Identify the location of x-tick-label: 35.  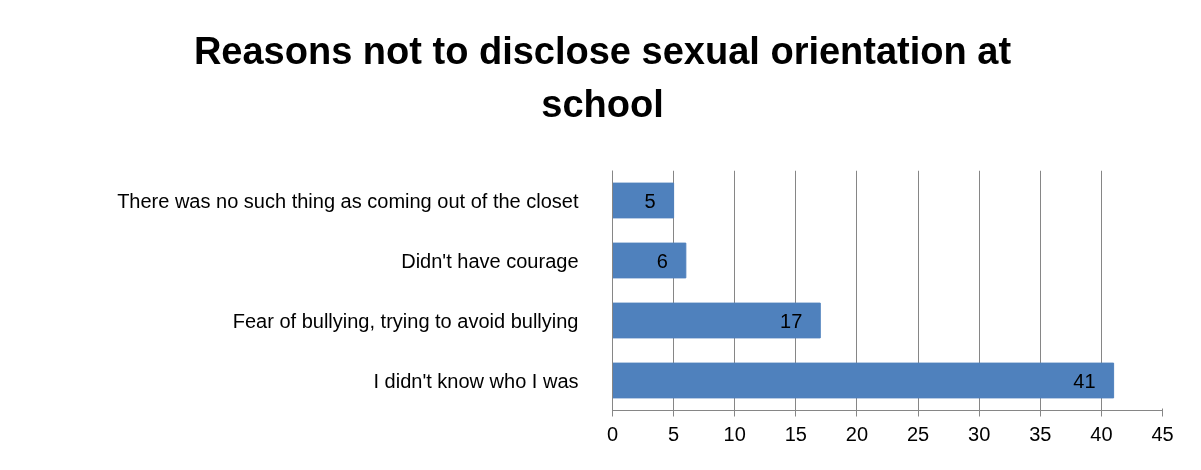
(1040, 433).